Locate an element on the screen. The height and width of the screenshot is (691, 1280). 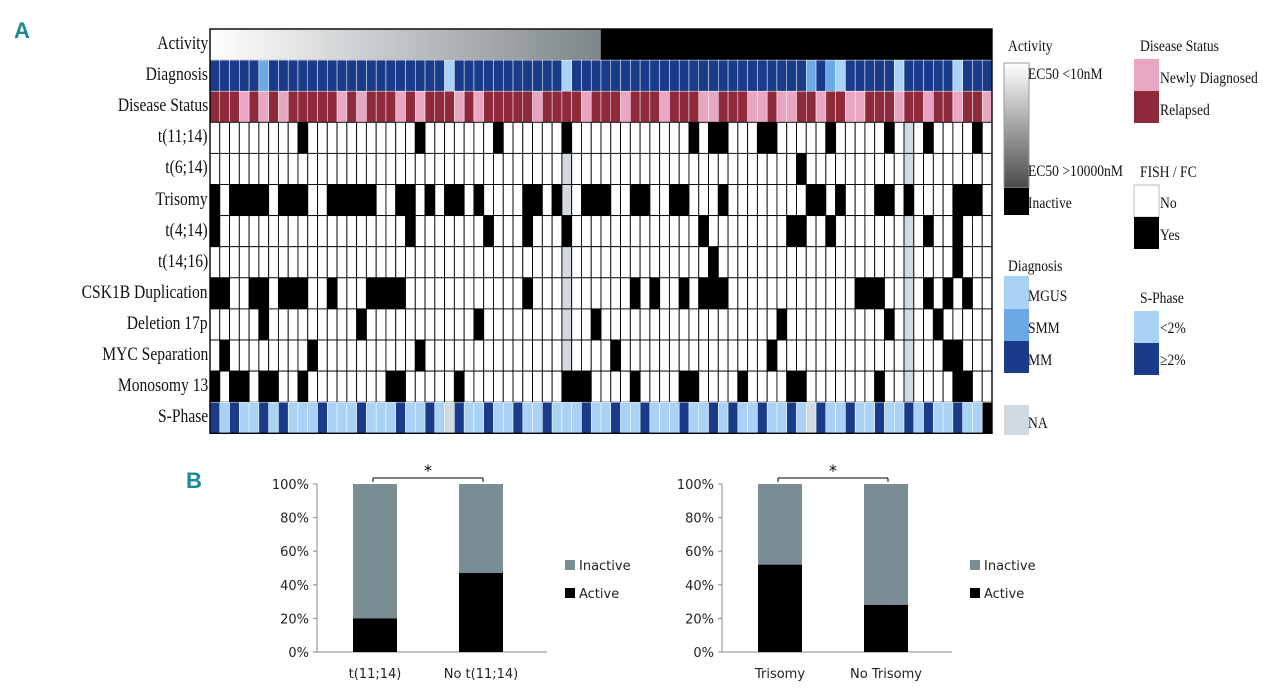
y-tick-label: 80% is located at coordinates (699, 519).